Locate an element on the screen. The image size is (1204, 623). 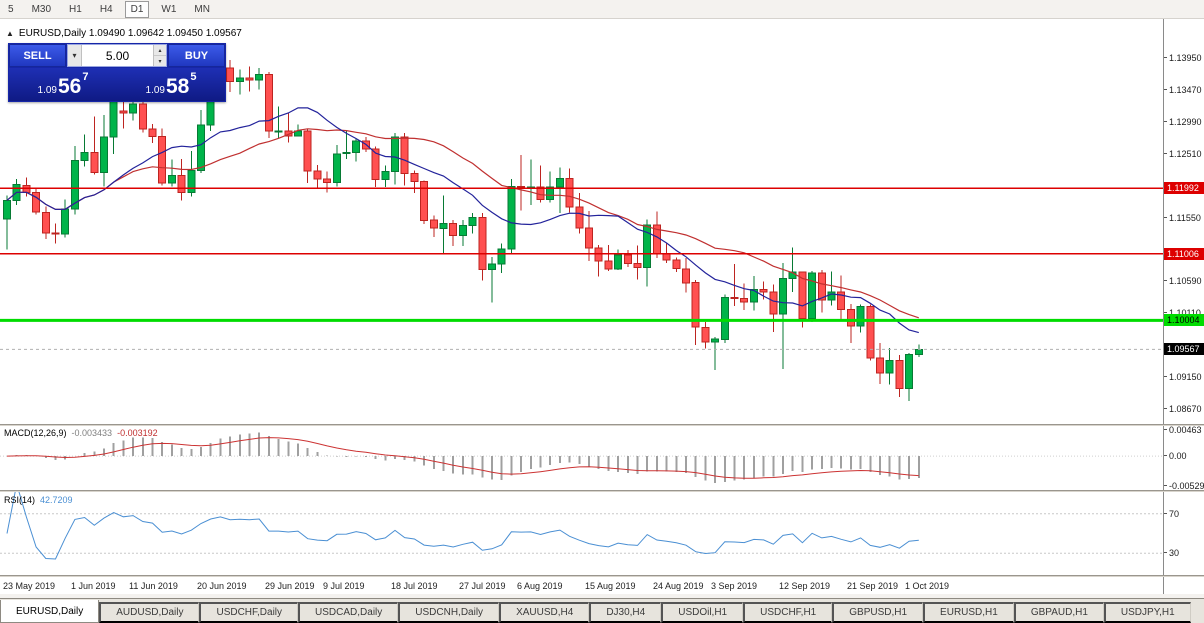
axis-label: 1.09150 is located at coordinates (1183, 377).